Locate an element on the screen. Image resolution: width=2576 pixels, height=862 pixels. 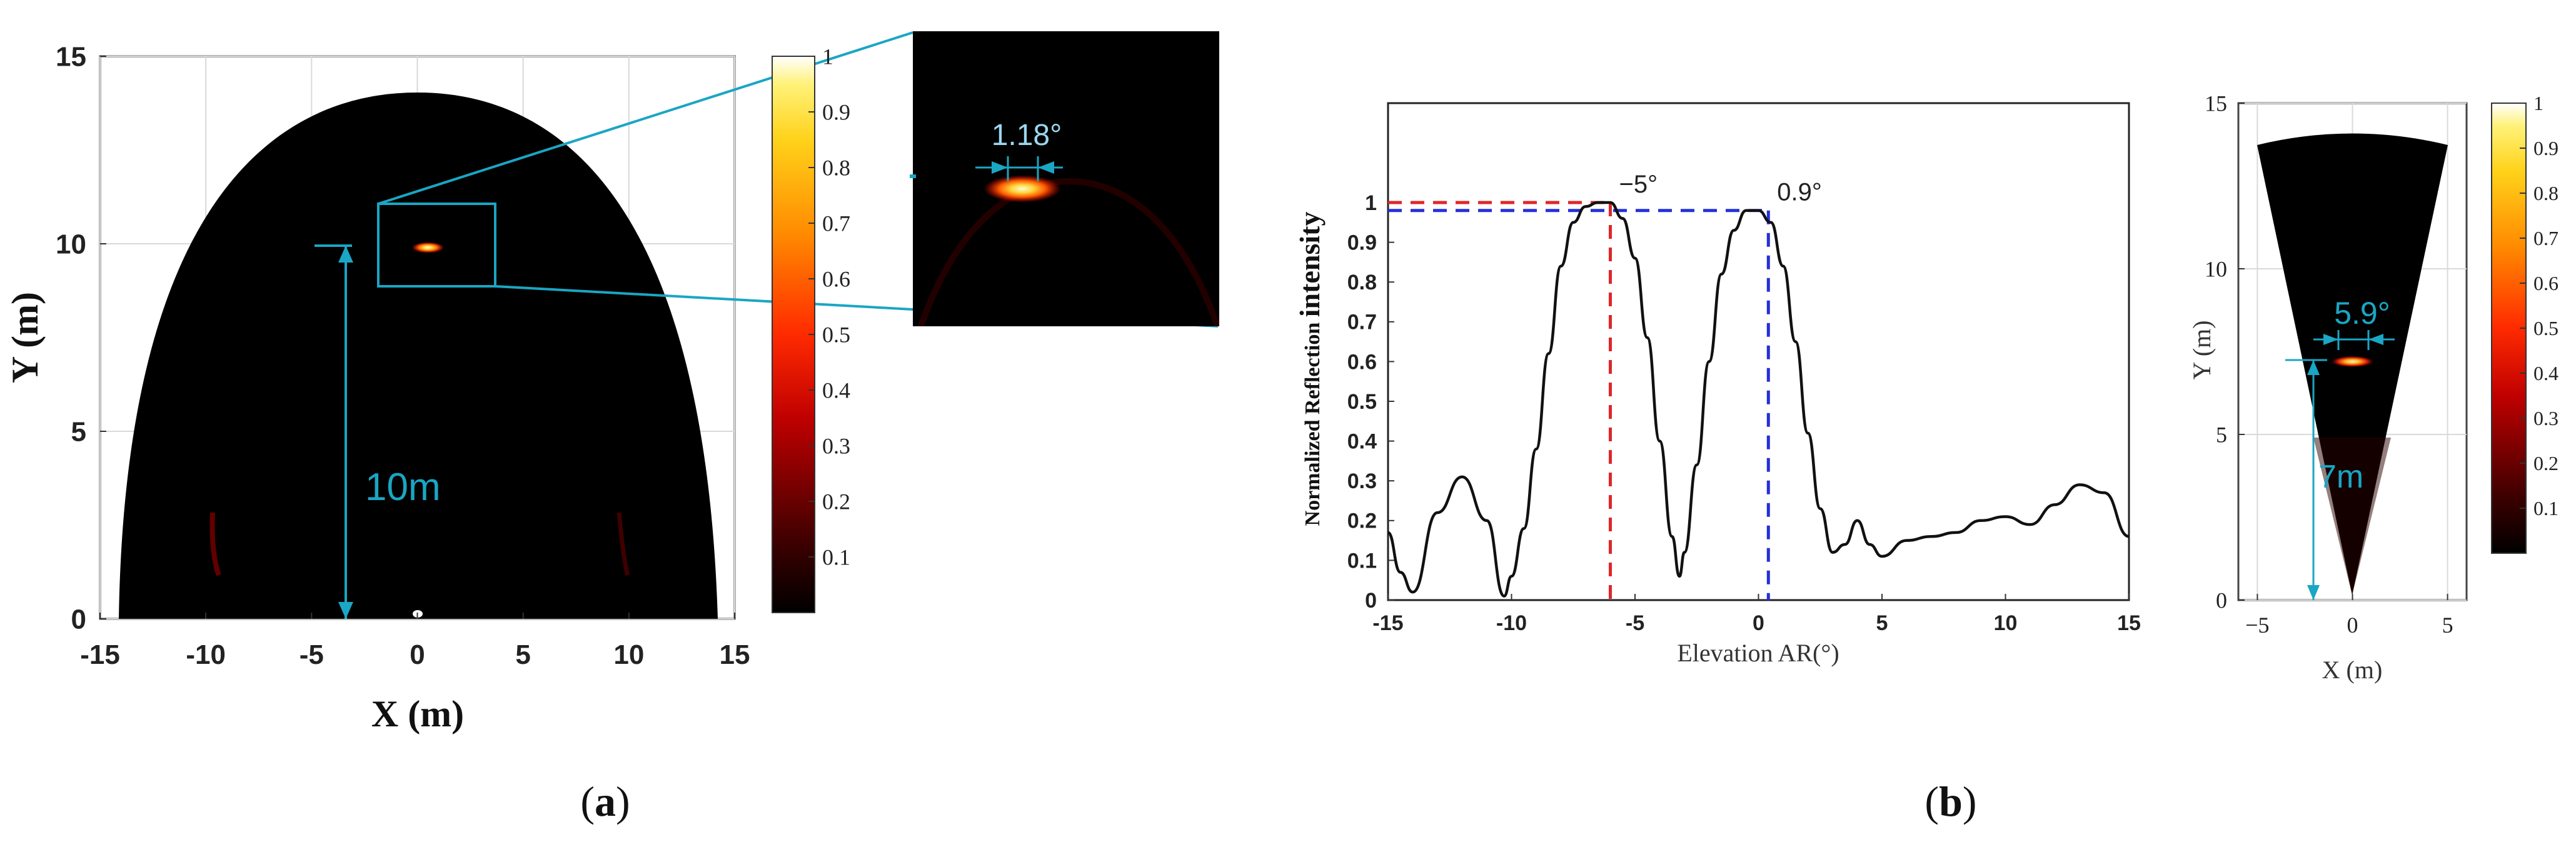
panel-label-b-letter: b is located at coordinates (1951, 801).